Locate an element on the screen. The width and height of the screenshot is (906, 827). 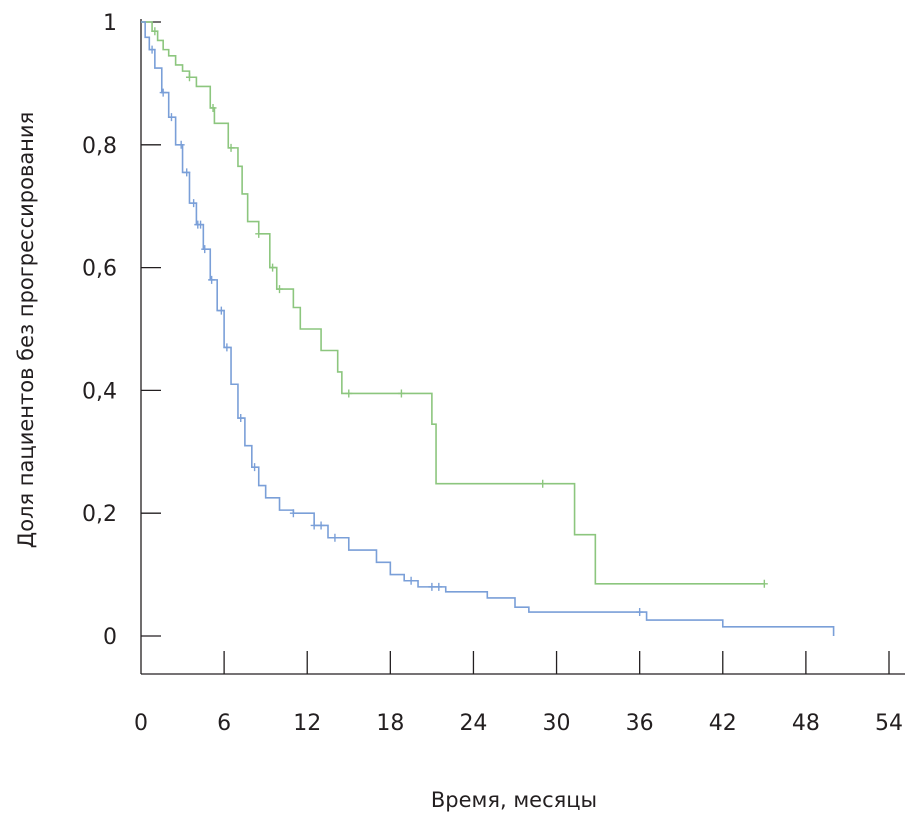
x-tick-label: 36 is located at coordinates (640, 723).